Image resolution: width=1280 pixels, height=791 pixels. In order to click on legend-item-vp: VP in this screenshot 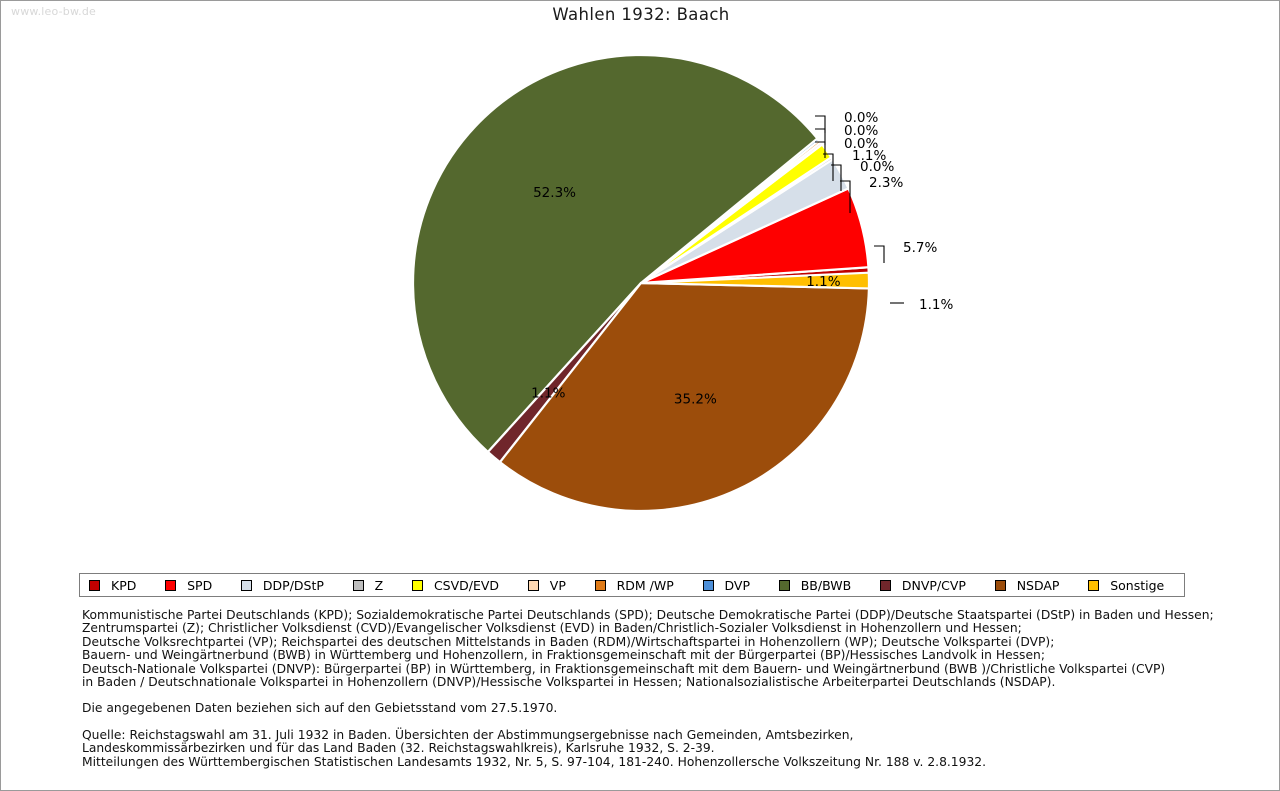, I will do `click(552, 585)`.